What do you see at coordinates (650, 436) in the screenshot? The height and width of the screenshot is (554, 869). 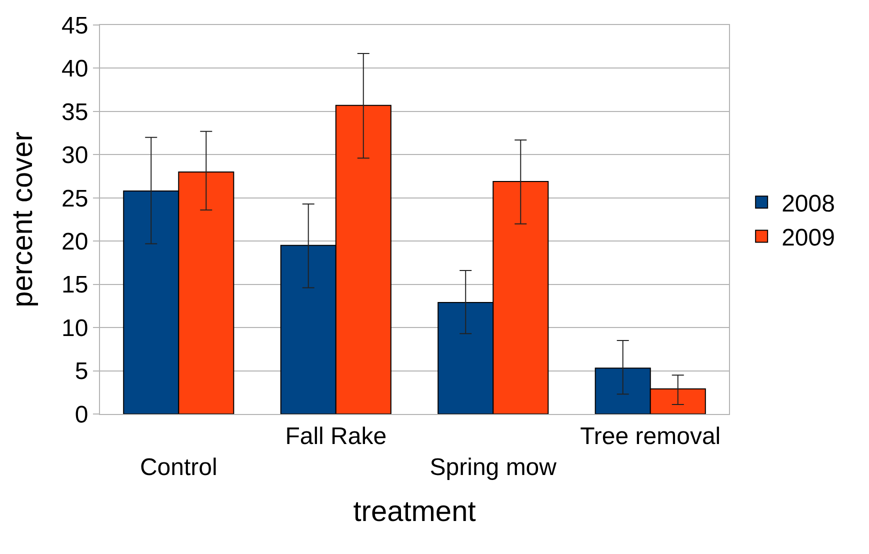 I see `x-tick-label: Tree removal` at bounding box center [650, 436].